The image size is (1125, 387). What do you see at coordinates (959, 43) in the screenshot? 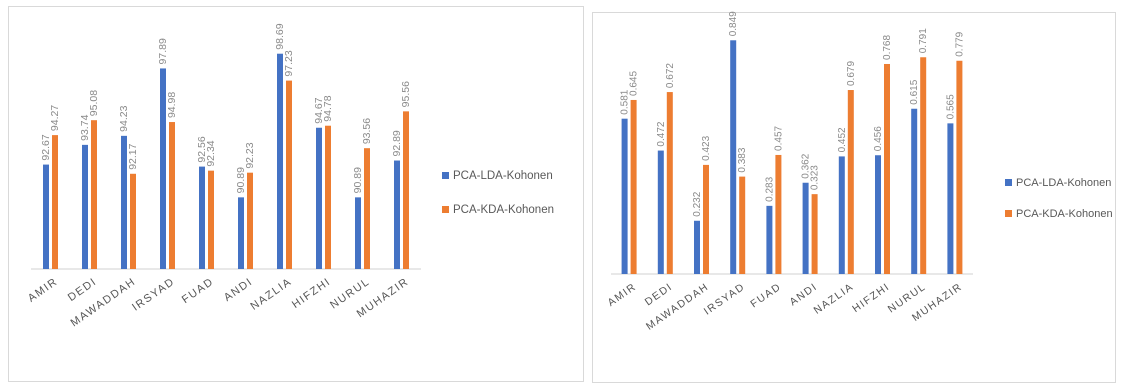
I see `value-label: 0.779` at bounding box center [959, 43].